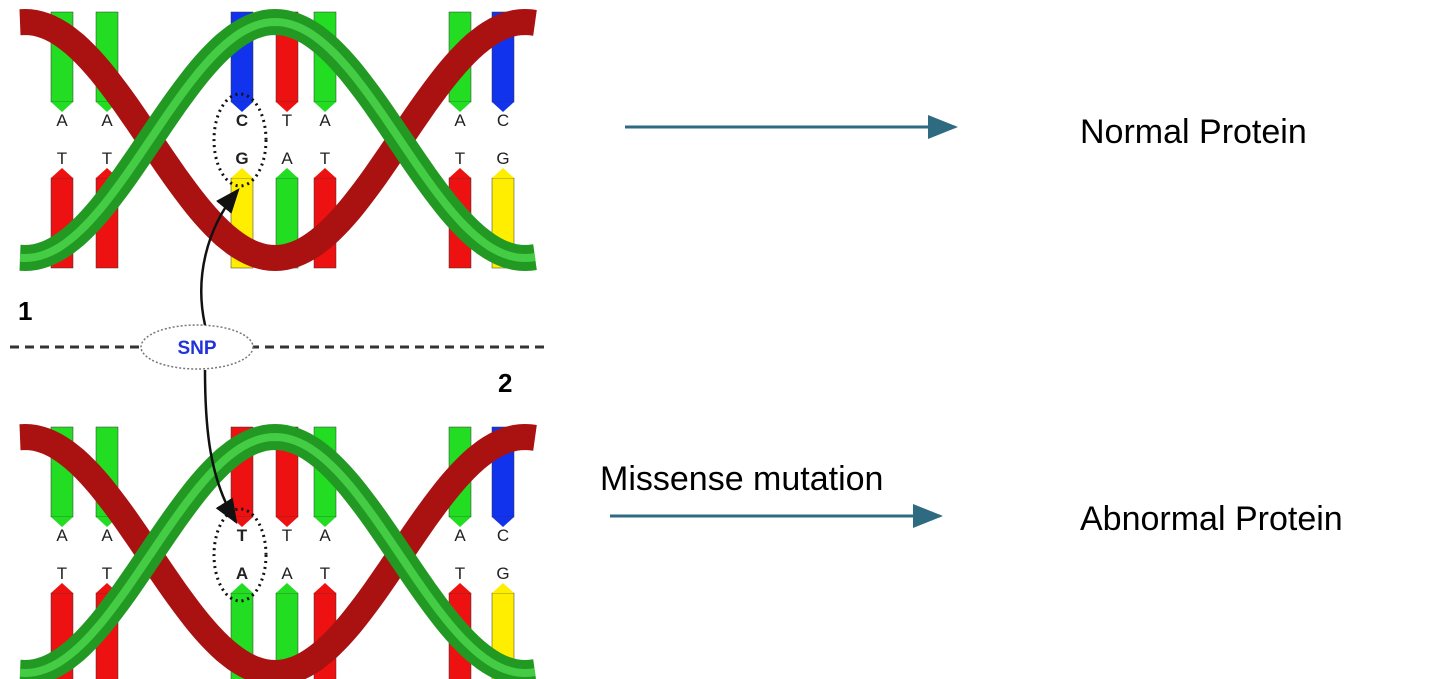 The image size is (1455, 679). I want to click on missense-label: Missense mutation, so click(741, 479).